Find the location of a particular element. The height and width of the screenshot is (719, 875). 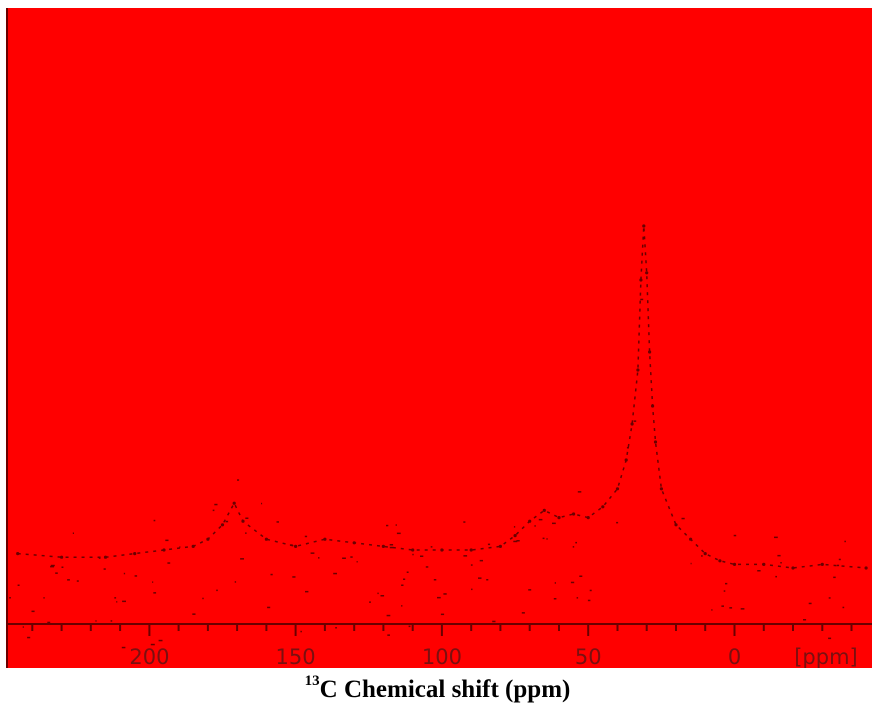

x-tick-label: 150 is located at coordinates (296, 656).